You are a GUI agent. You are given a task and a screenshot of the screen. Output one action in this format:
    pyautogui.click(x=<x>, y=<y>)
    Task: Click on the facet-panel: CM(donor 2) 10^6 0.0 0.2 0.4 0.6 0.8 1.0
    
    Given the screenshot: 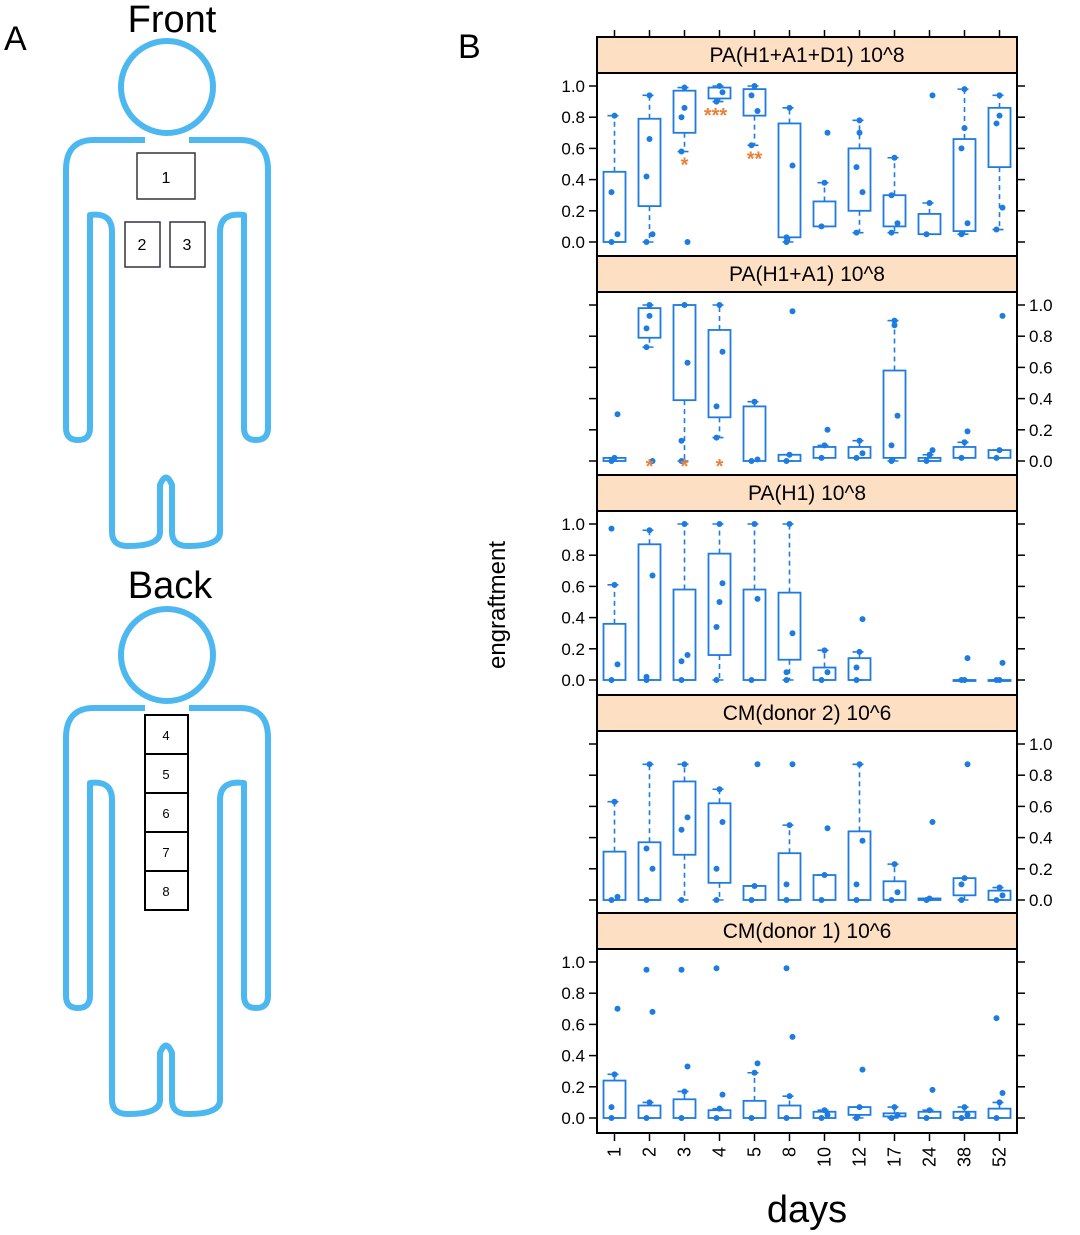 What is the action you would take?
    pyautogui.click(x=821, y=805)
    